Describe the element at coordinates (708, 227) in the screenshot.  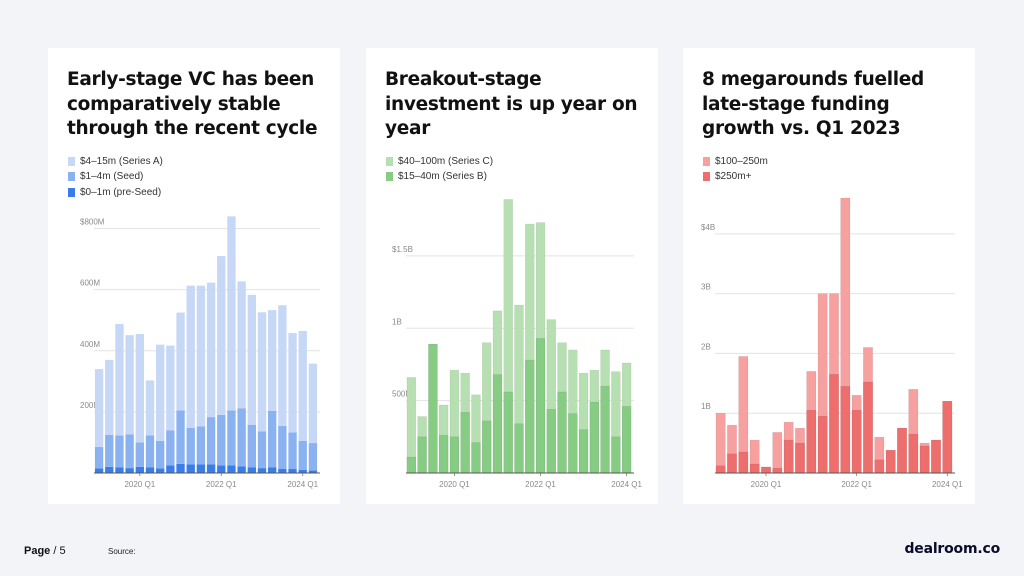
I see `y-tick-label: $4B` at that location.